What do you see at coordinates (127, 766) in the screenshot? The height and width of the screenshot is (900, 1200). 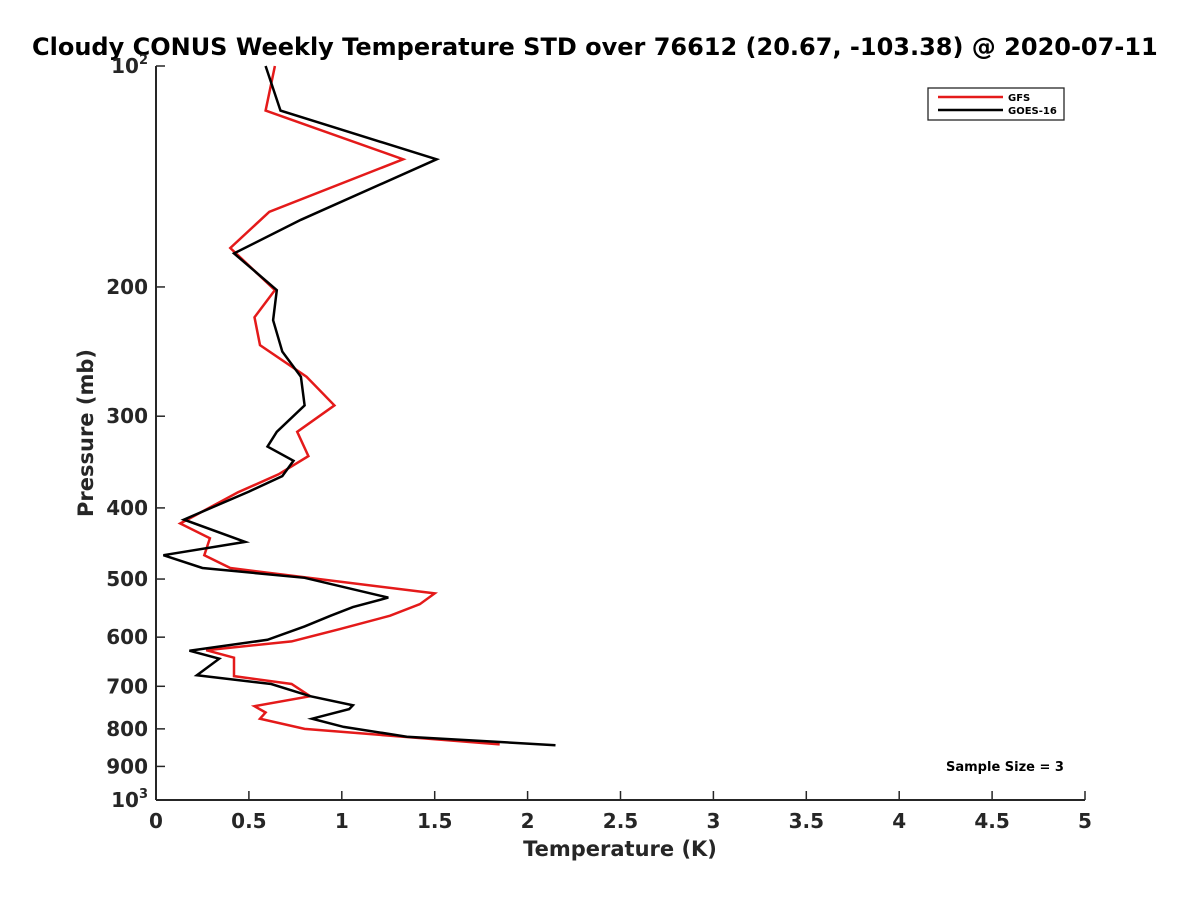 I see `y-tick-label: 900` at bounding box center [127, 766].